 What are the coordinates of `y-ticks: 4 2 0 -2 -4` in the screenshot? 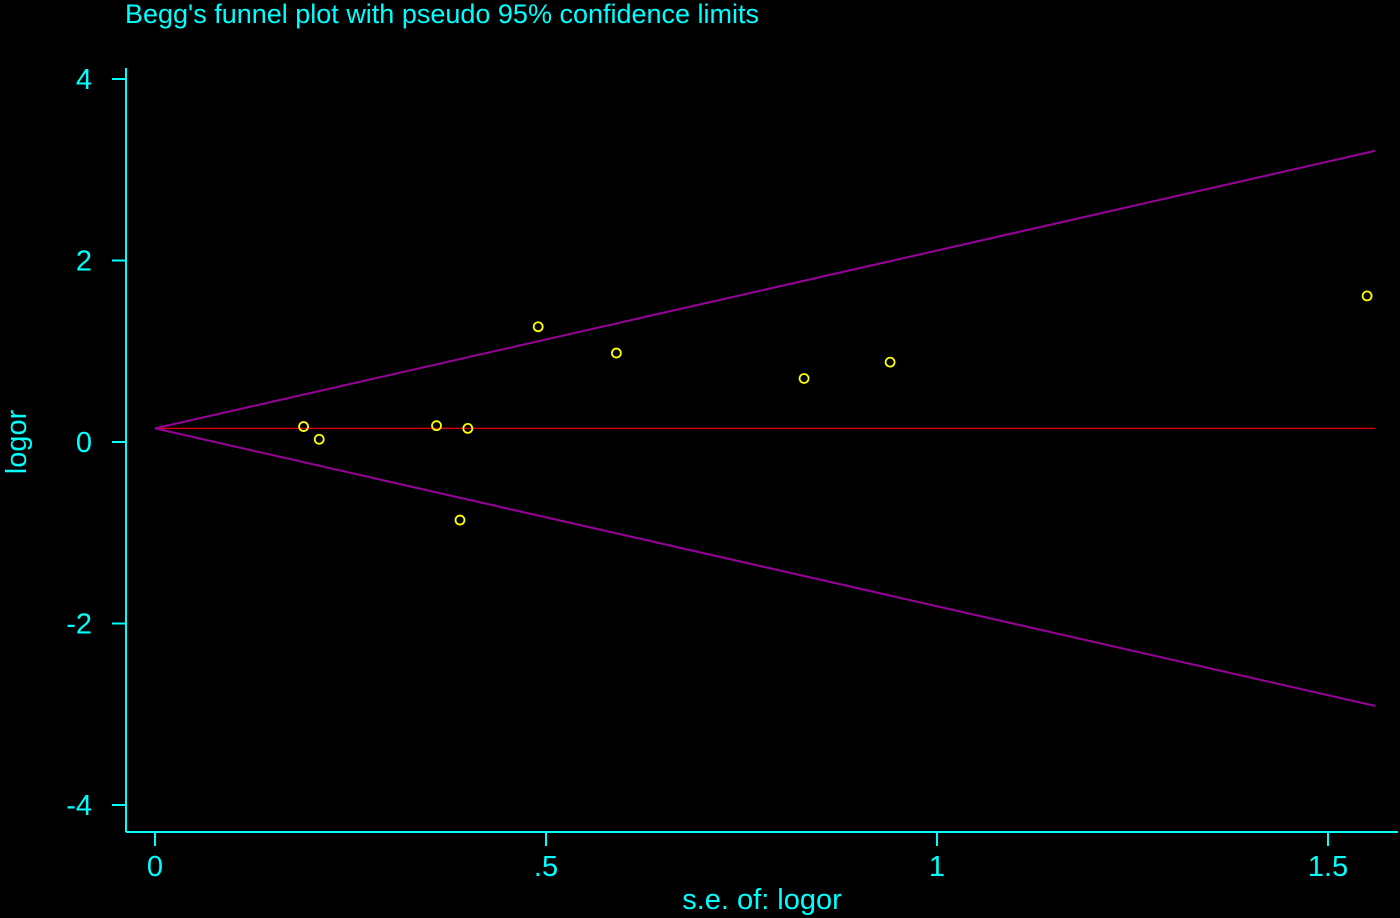 It's located at (96, 443).